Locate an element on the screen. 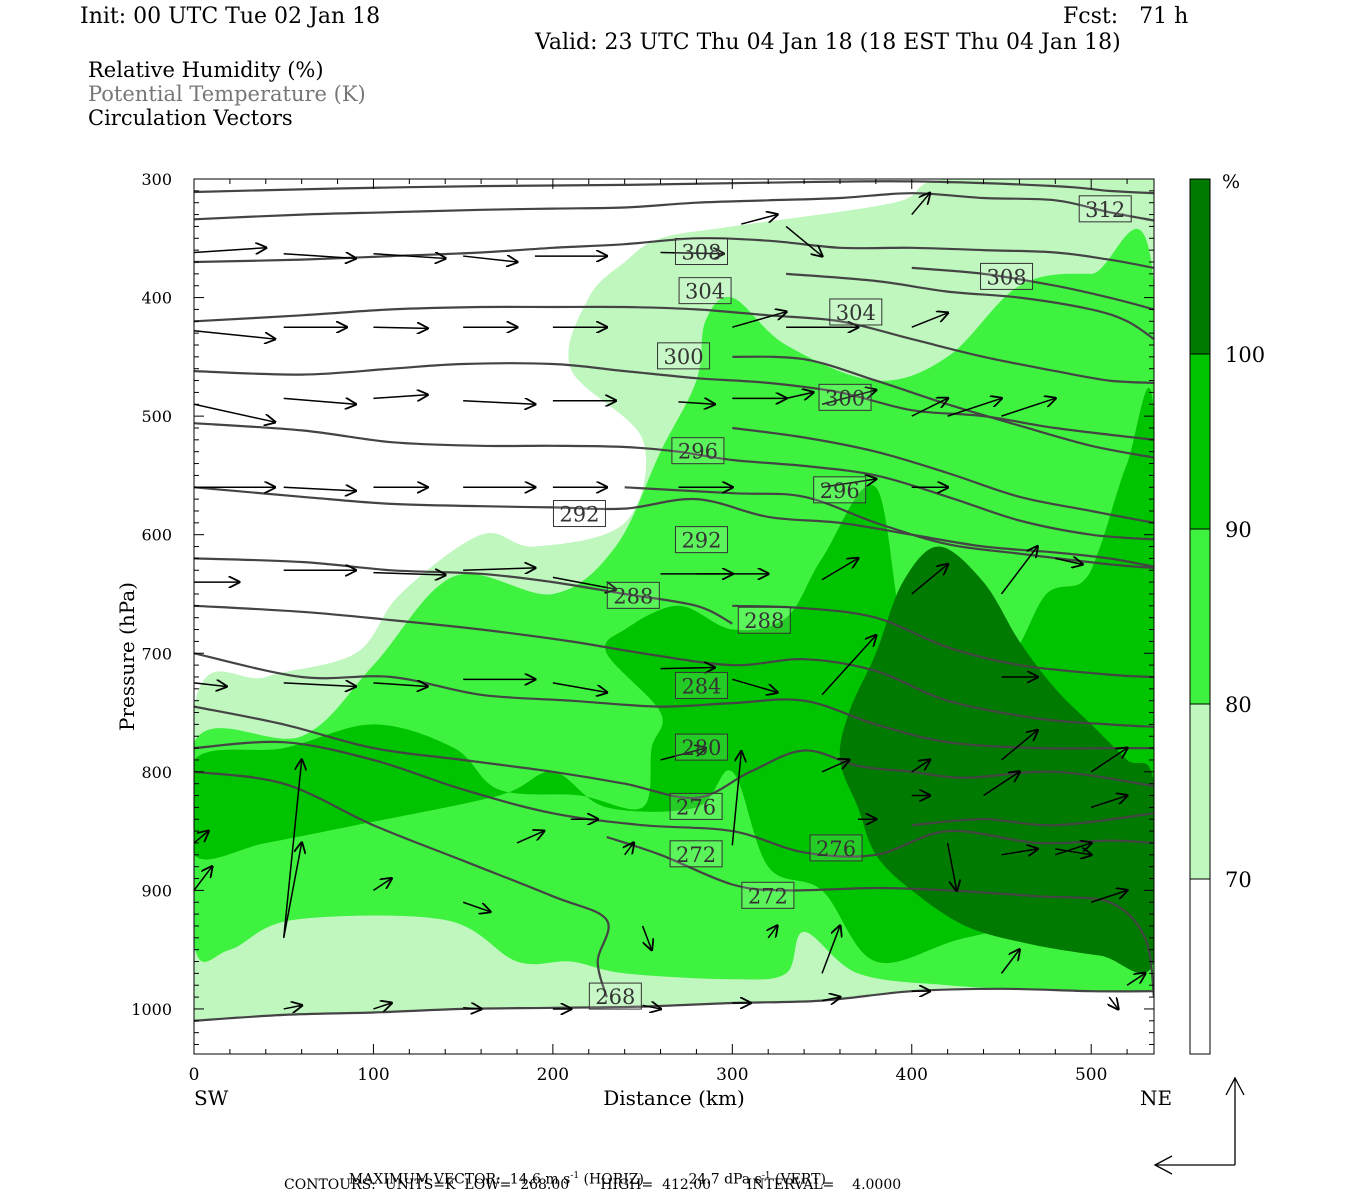 This screenshot has height=1200, width=1350. contour-label-284: 284 is located at coordinates (701, 686).